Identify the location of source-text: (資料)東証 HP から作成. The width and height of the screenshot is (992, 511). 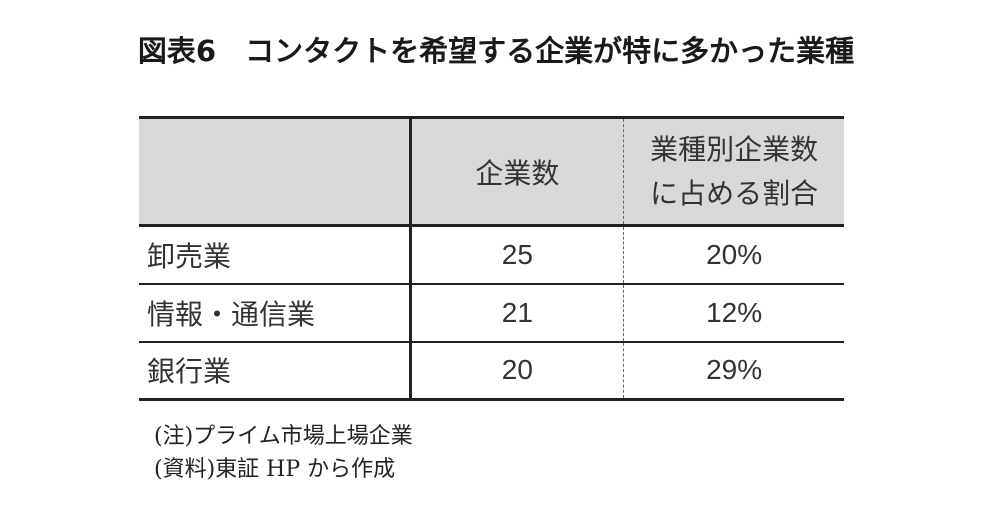
(275, 469).